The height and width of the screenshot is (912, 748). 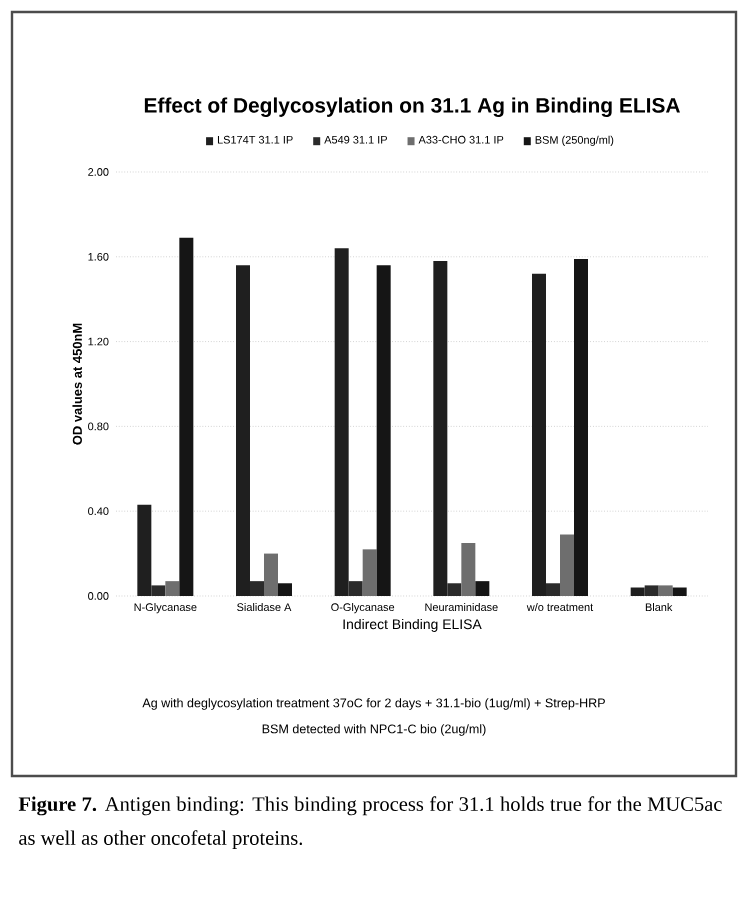 What do you see at coordinates (412, 107) in the screenshot?
I see `chart-title: Effect of Deglycosylation on 31.1 Ag in Binding ELISA` at bounding box center [412, 107].